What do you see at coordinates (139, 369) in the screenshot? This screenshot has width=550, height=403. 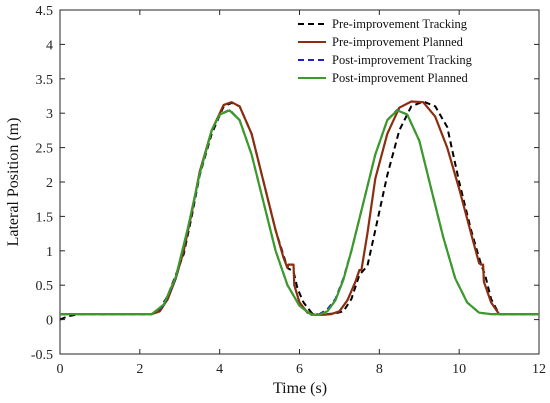 I see `x-tick-label: 2` at bounding box center [139, 369].